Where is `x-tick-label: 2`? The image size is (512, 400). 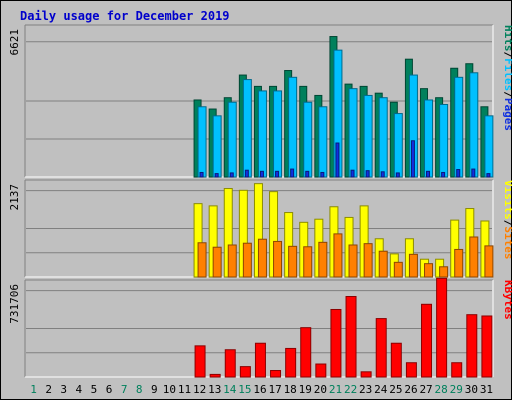 x-tick-label: 2 is located at coordinates (48, 389).